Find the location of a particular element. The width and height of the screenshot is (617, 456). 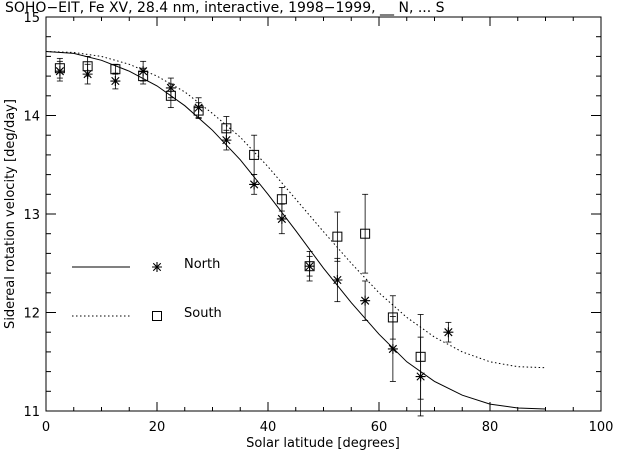

x-tick-label: 20 is located at coordinates (157, 427).